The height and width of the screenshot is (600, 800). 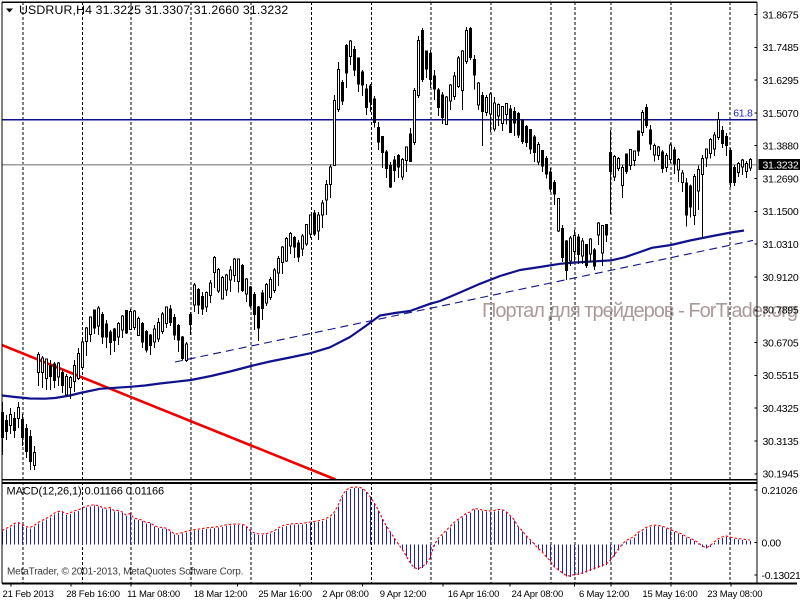 I want to click on svg-text: 11 Mar 08:00, so click(x=153, y=594).